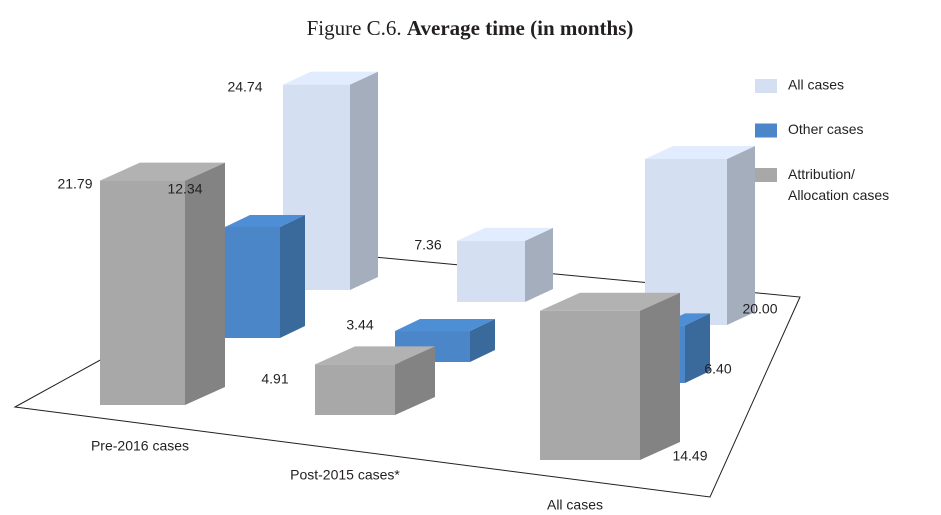 The height and width of the screenshot is (515, 941). Describe the element at coordinates (717, 369) in the screenshot. I see `value-label: 6.40` at that location.